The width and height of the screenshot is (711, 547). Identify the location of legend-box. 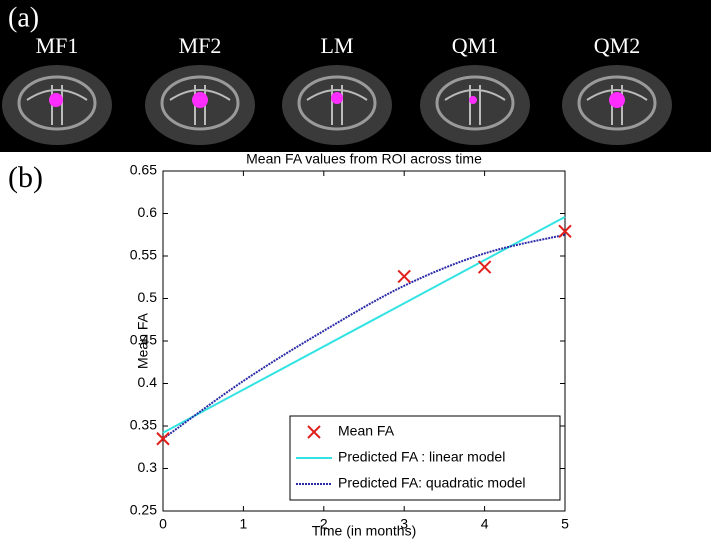
(425, 458).